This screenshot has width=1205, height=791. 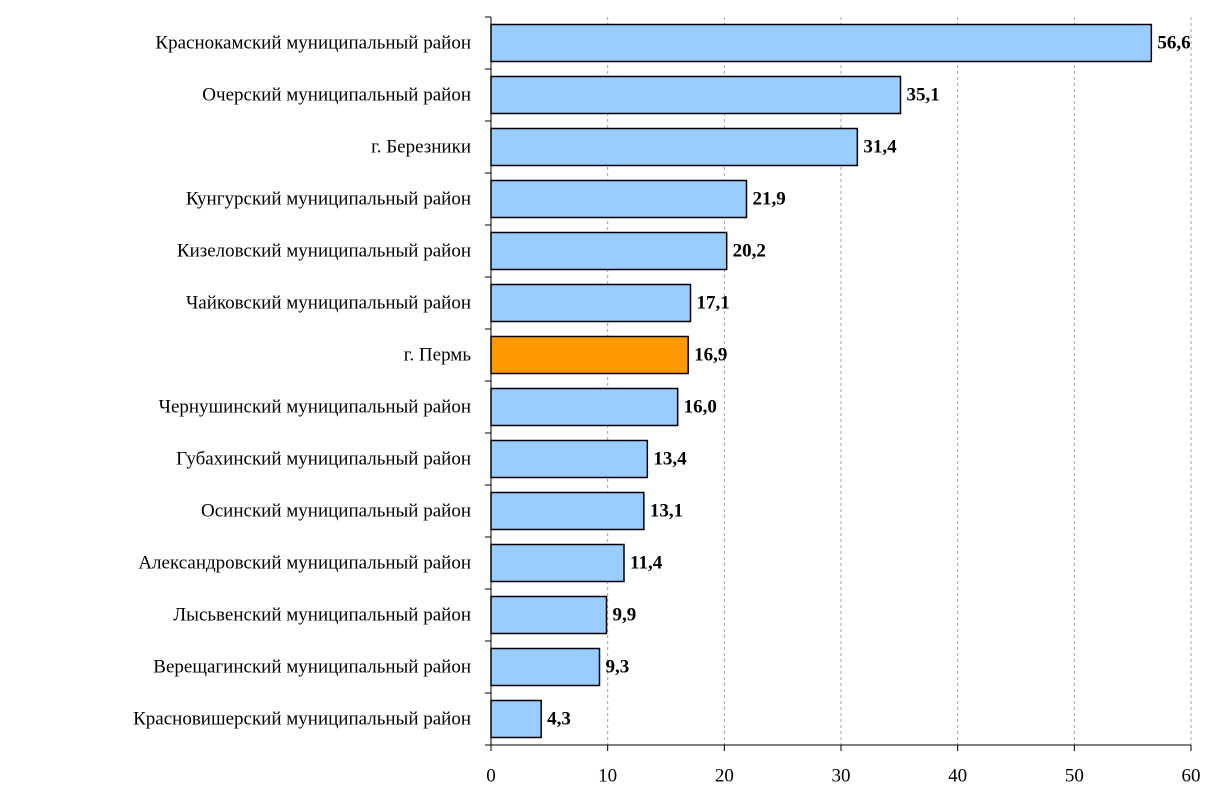 I want to click on category-label: Очерский муниципальный район, so click(x=336, y=95).